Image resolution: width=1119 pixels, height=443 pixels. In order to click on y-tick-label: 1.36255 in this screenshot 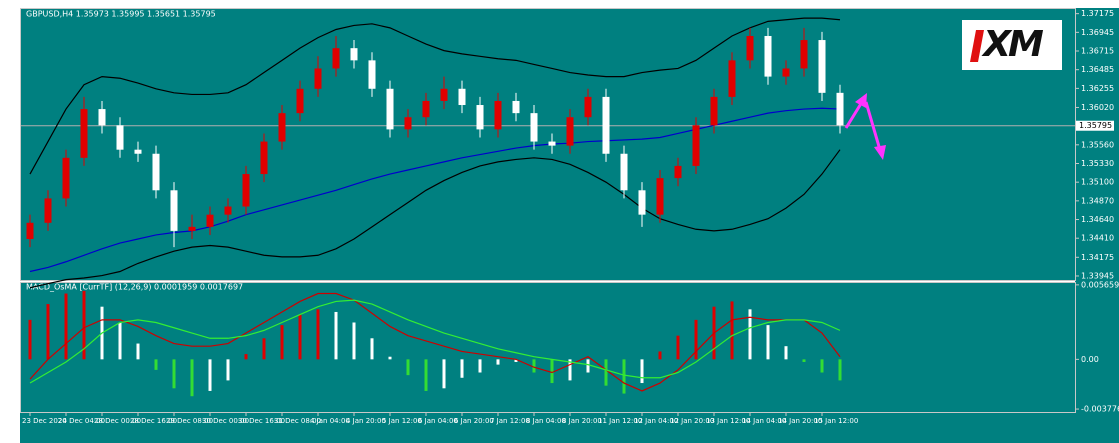, I will do `click(1097, 88)`.